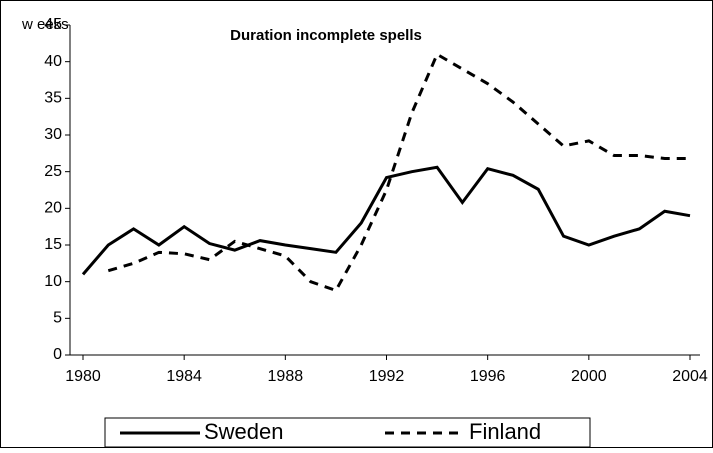  What do you see at coordinates (53, 244) in the screenshot?
I see `y-tick-label: 15` at bounding box center [53, 244].